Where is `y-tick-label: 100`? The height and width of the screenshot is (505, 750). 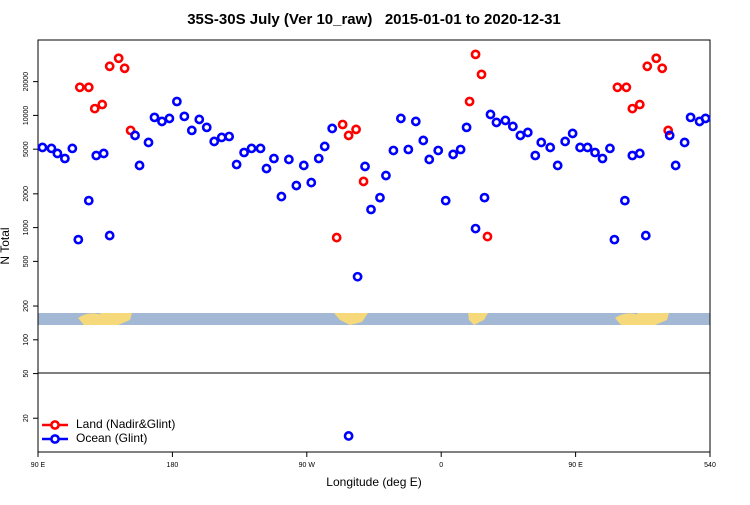 y-tick-label: 100 is located at coordinates (26, 340).